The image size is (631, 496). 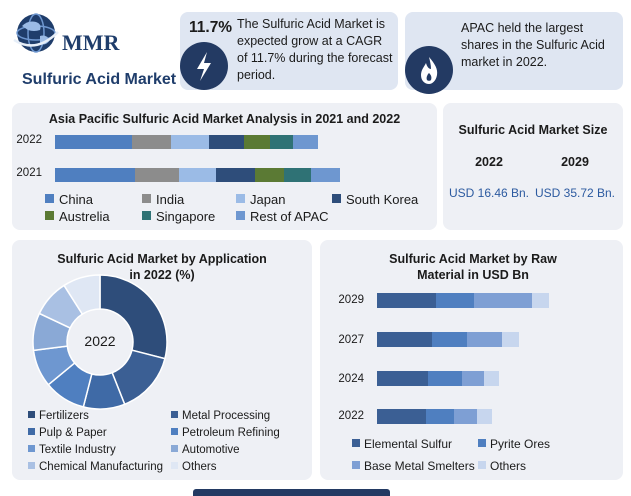 What do you see at coordinates (305, 142) in the screenshot?
I see `bar-2022-rest-of-apac` at bounding box center [305, 142].